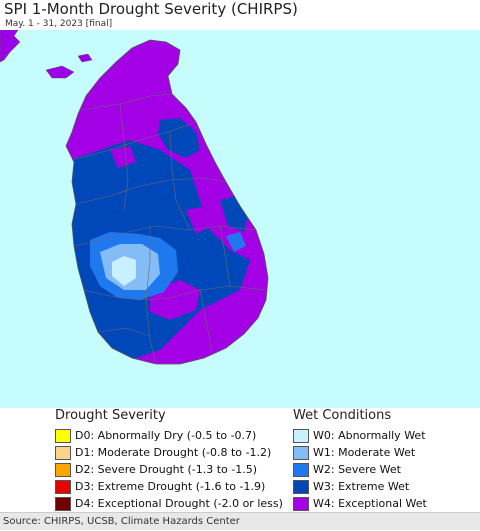 The width and height of the screenshot is (480, 531). What do you see at coordinates (179, 503) in the screenshot?
I see `legend-label-d4: D4: Exceptional Drought (-2.0 or less)` at bounding box center [179, 503].